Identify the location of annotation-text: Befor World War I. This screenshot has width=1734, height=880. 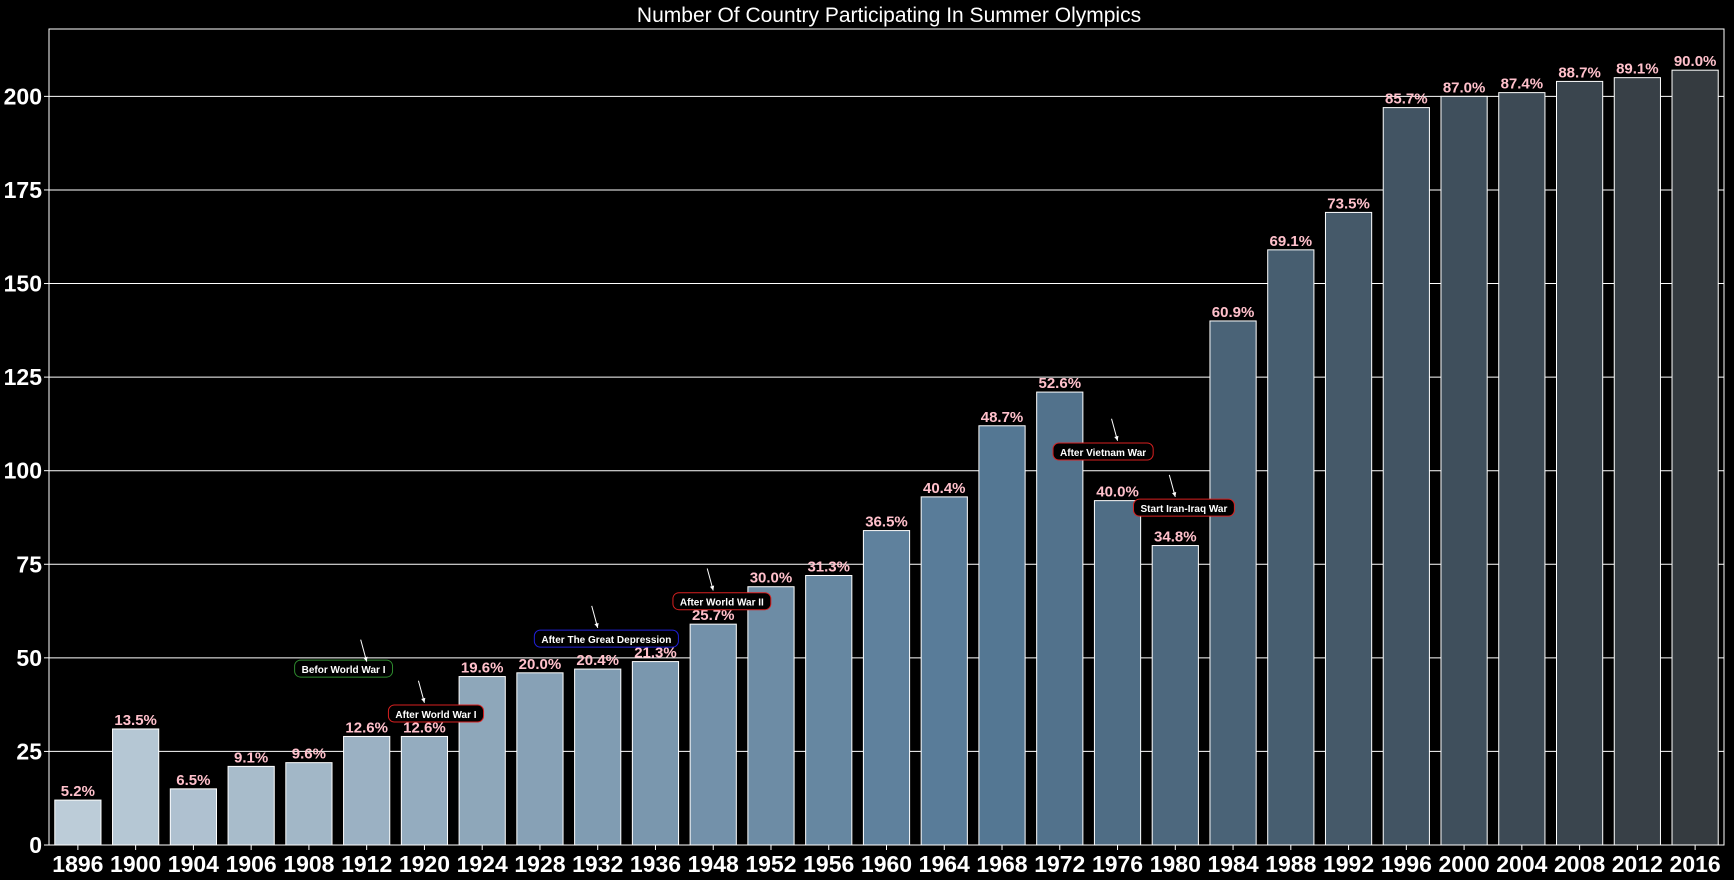
(344, 670).